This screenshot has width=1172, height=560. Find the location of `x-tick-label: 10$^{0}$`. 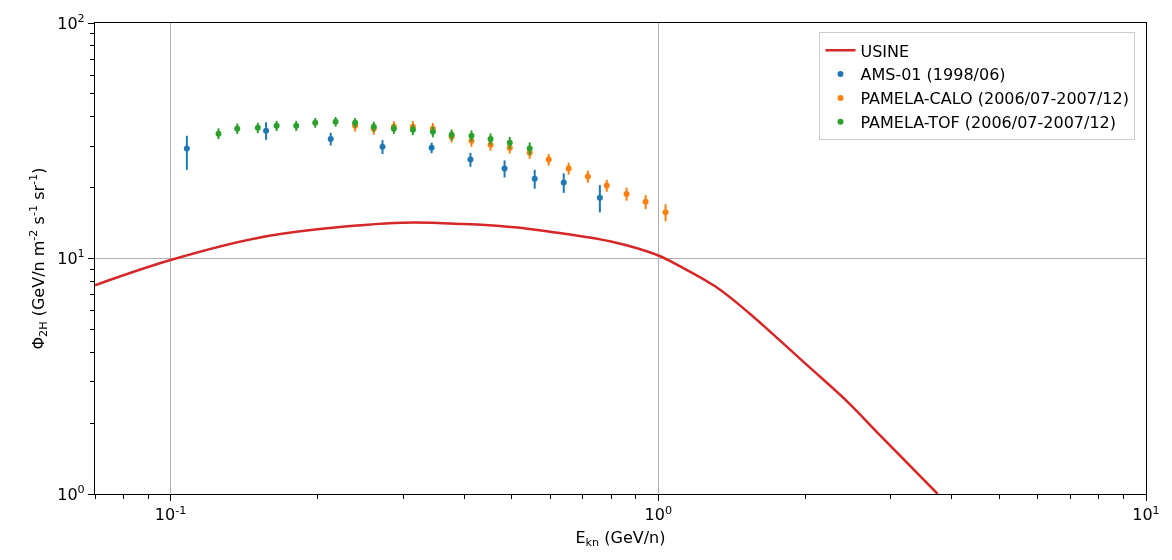

x-tick-label: 10$^{0}$ is located at coordinates (658, 514).